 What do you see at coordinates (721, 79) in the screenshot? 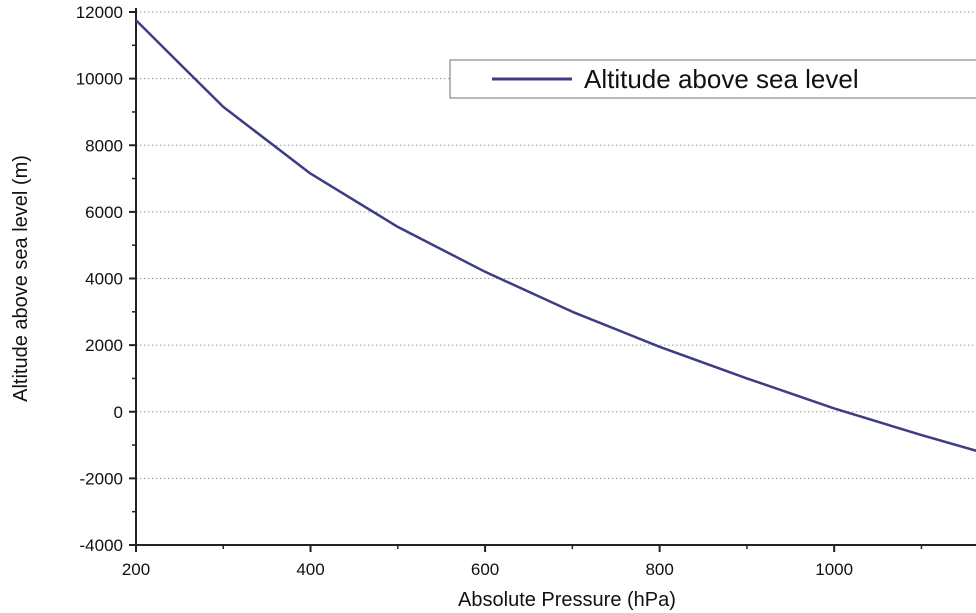
I see `legend-label: Altitude above sea level` at bounding box center [721, 79].